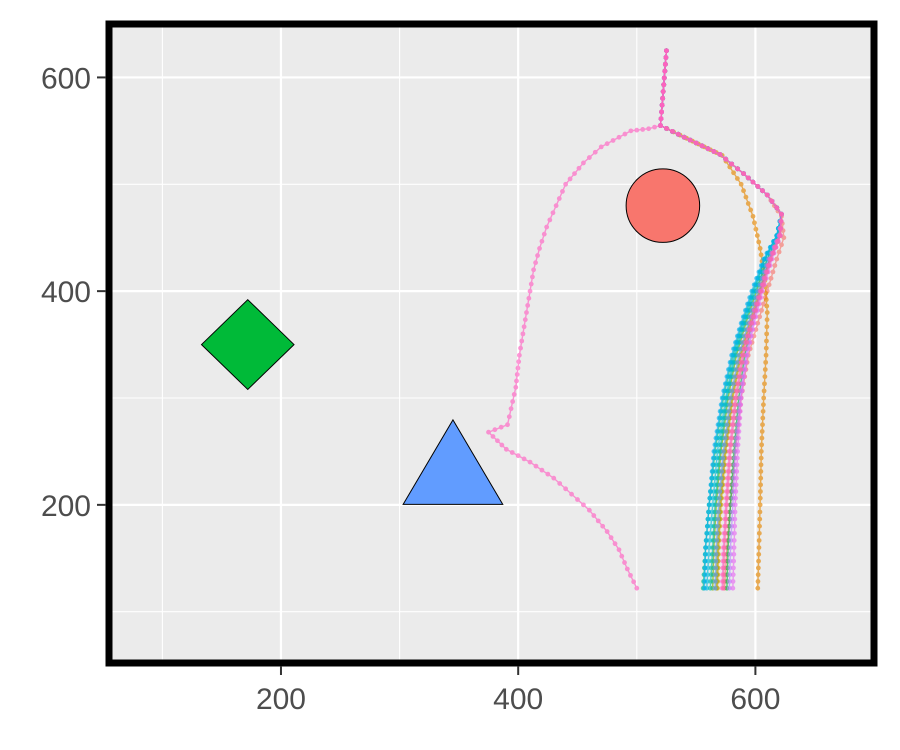 This screenshot has height=750, width=900. What do you see at coordinates (577, 319) in the screenshot?
I see `trajectory-line` at bounding box center [577, 319].